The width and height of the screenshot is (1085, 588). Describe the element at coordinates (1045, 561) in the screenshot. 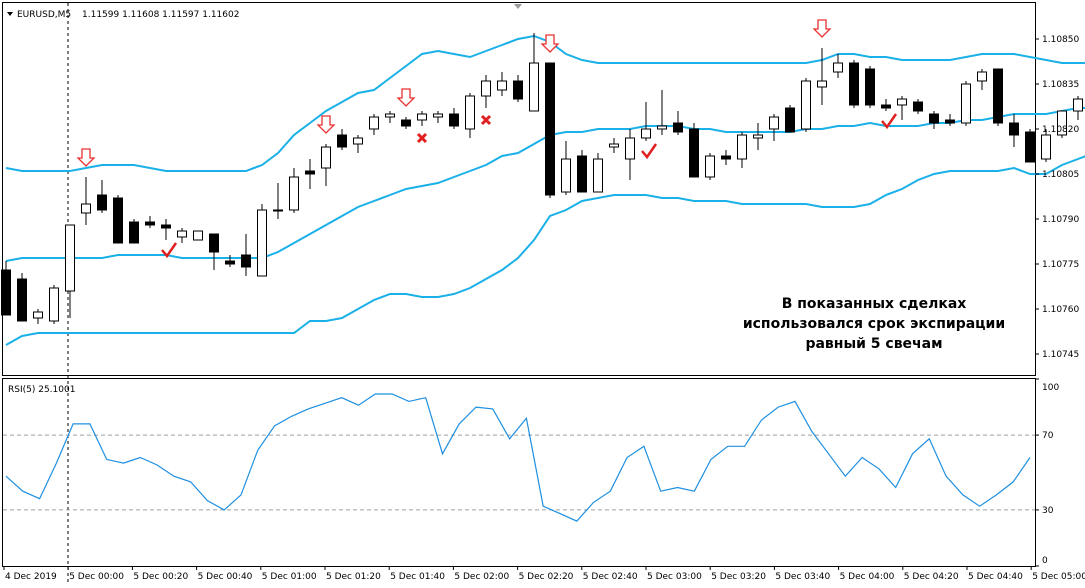

I see `rsi-tick-label: 0` at that location.